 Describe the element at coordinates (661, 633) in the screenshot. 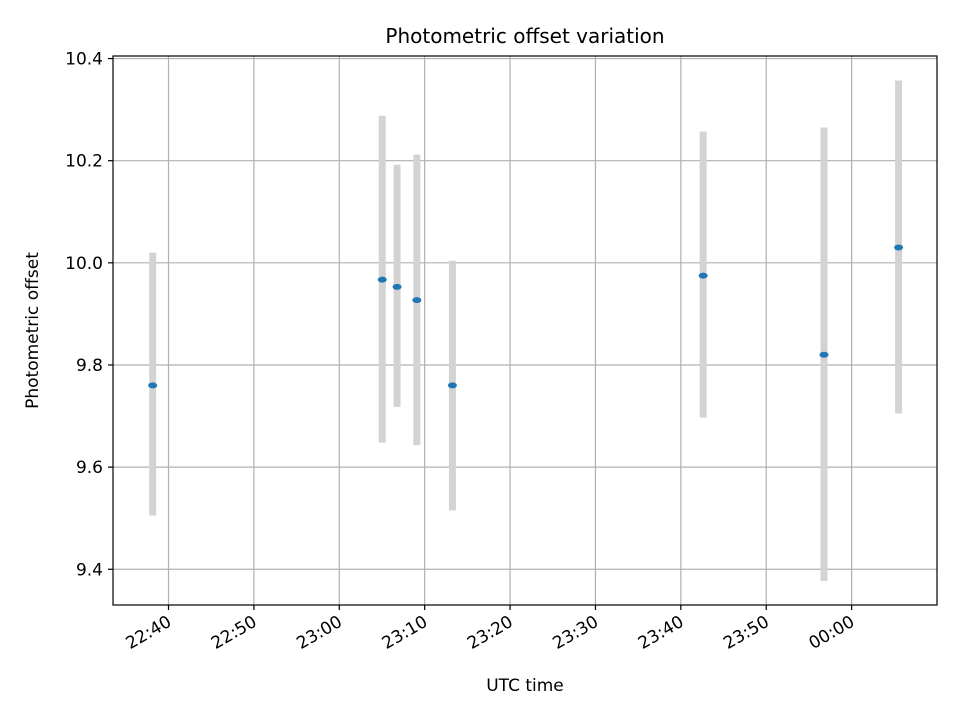

I see `x-tick-label: 23:40` at that location.